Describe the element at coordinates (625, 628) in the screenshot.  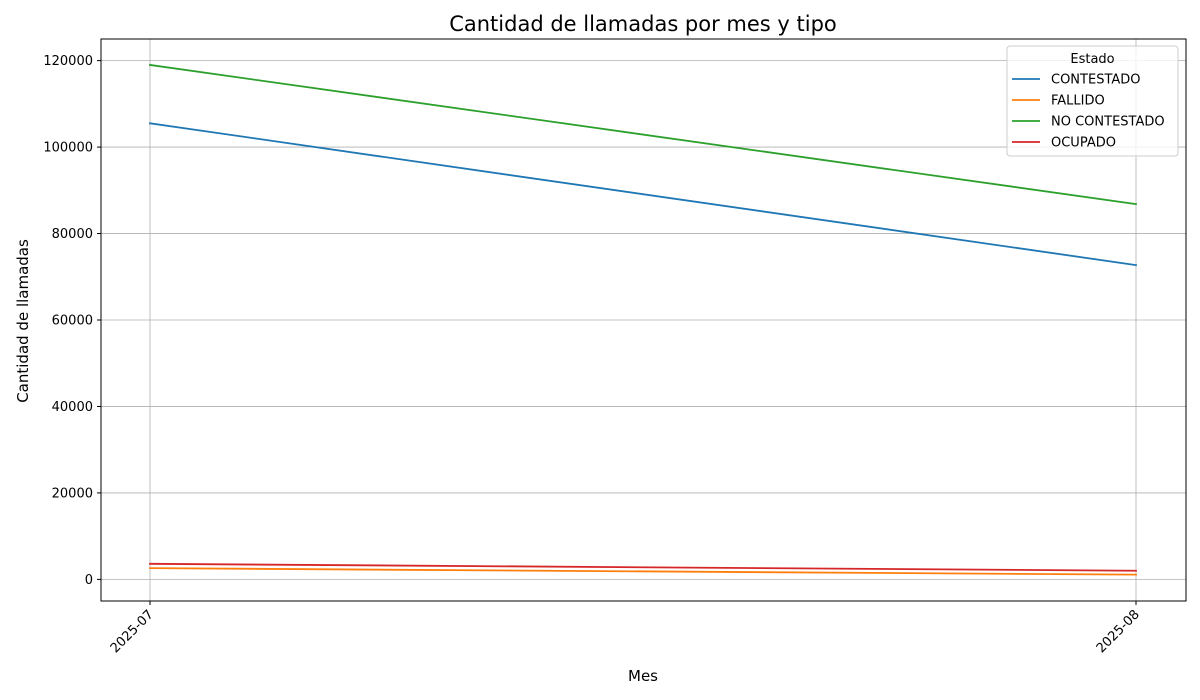
I see `x-axis-ticks: 2025-07 2025-08` at that location.